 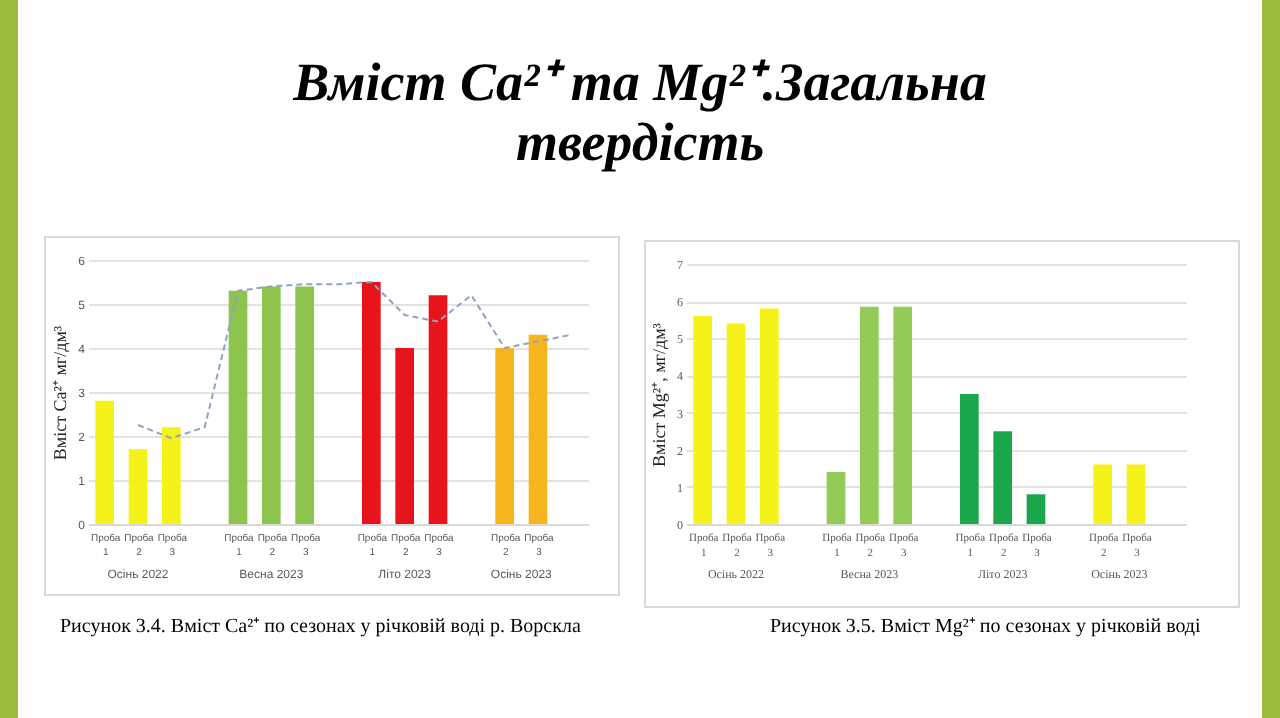 I want to click on y-axis-title: Вміст Ca²⁺ мг/дм³, so click(x=60, y=393).